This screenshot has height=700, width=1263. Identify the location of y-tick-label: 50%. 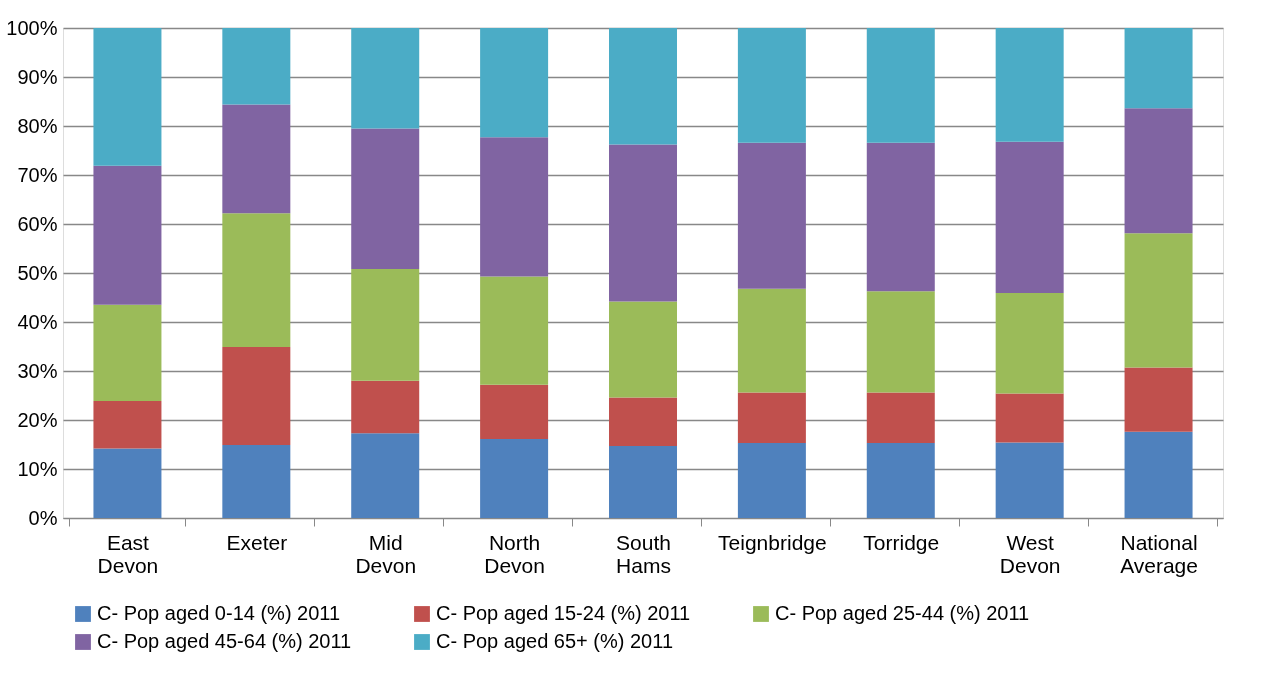
(37, 272).